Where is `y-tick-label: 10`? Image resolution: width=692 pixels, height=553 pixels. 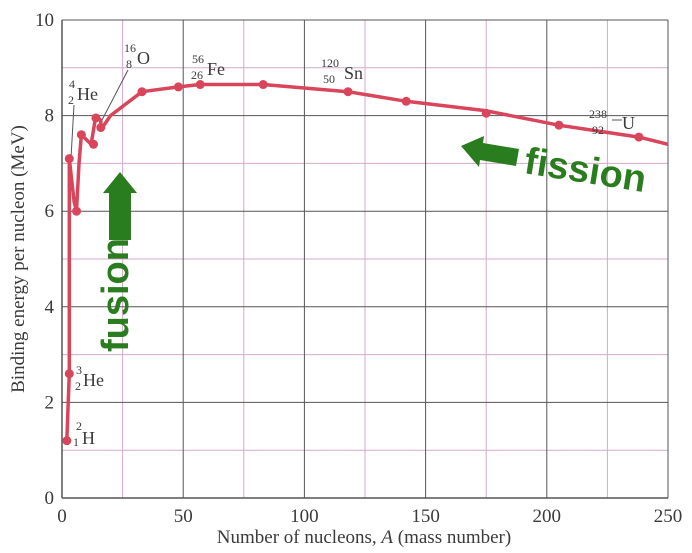 y-tick-label: 10 is located at coordinates (44, 20).